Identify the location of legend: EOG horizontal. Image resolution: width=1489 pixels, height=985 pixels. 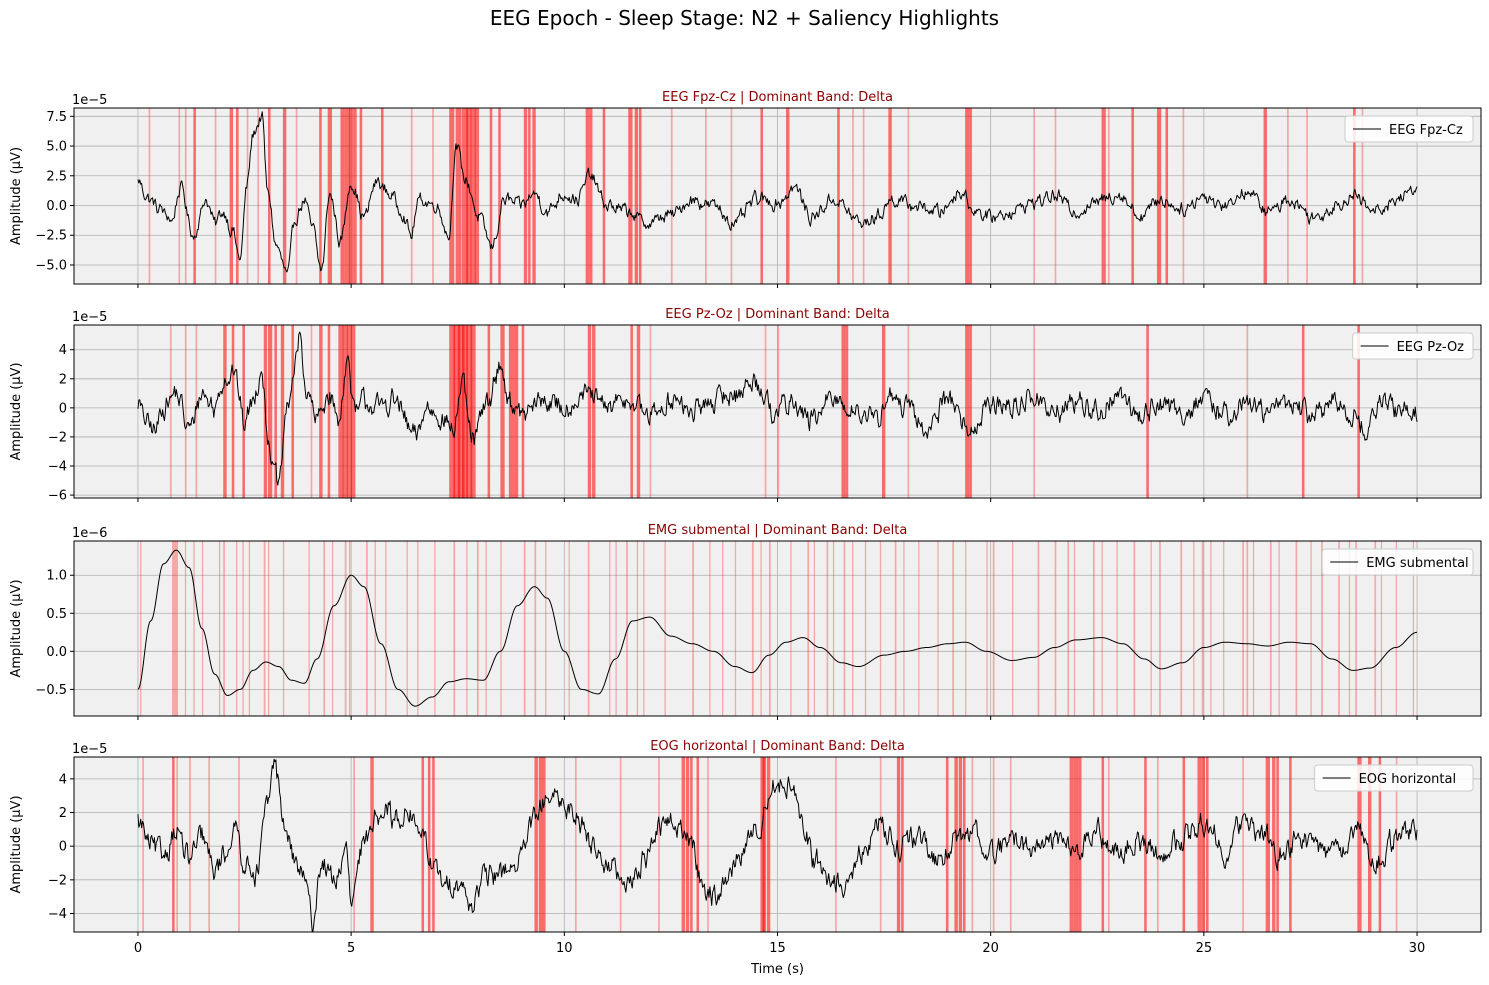
(1394, 778).